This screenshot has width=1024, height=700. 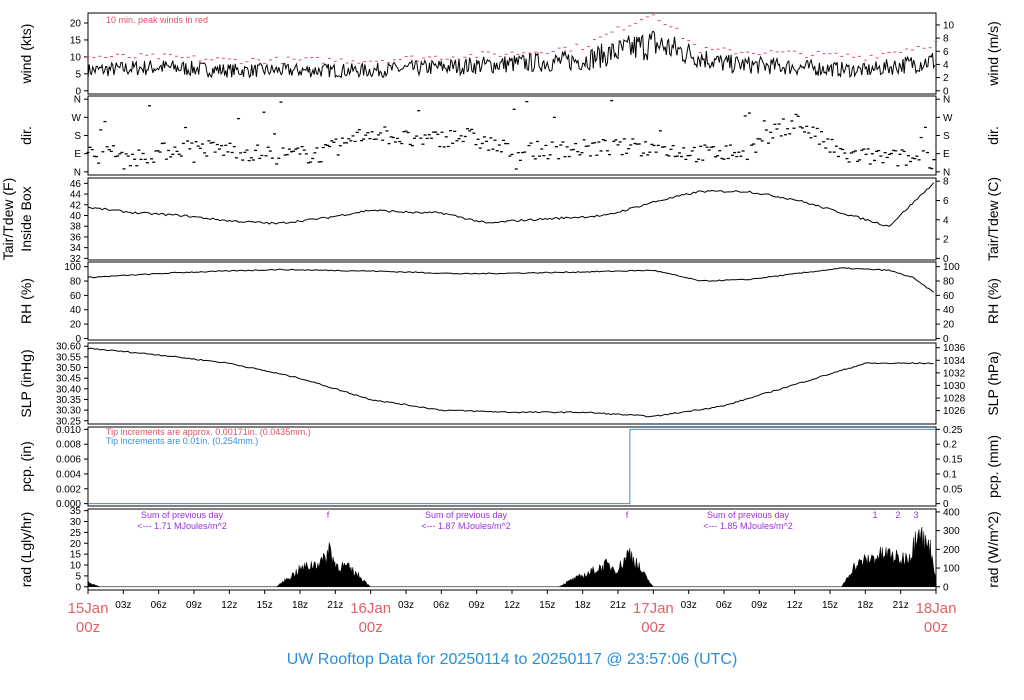 I want to click on y-axis-label-right-slp: SLP (hPa), so click(x=993, y=383).